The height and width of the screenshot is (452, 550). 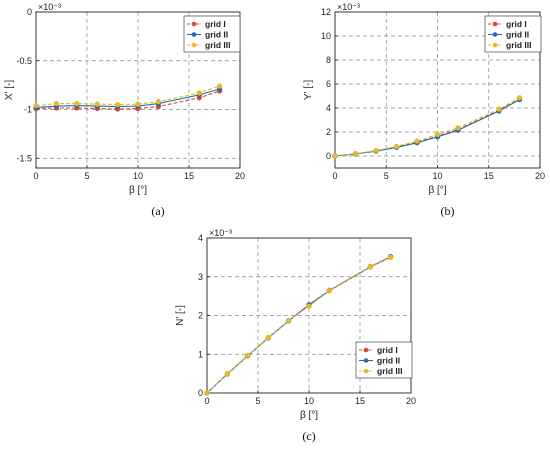 I want to click on y-tick-label: -1.5, so click(x=24, y=158).